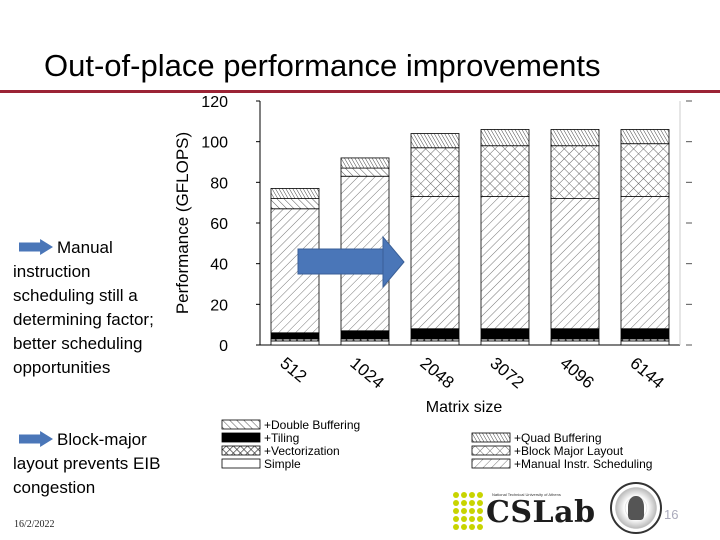  I want to click on legend-label: +Manual Instr. Scheduling, so click(583, 464).